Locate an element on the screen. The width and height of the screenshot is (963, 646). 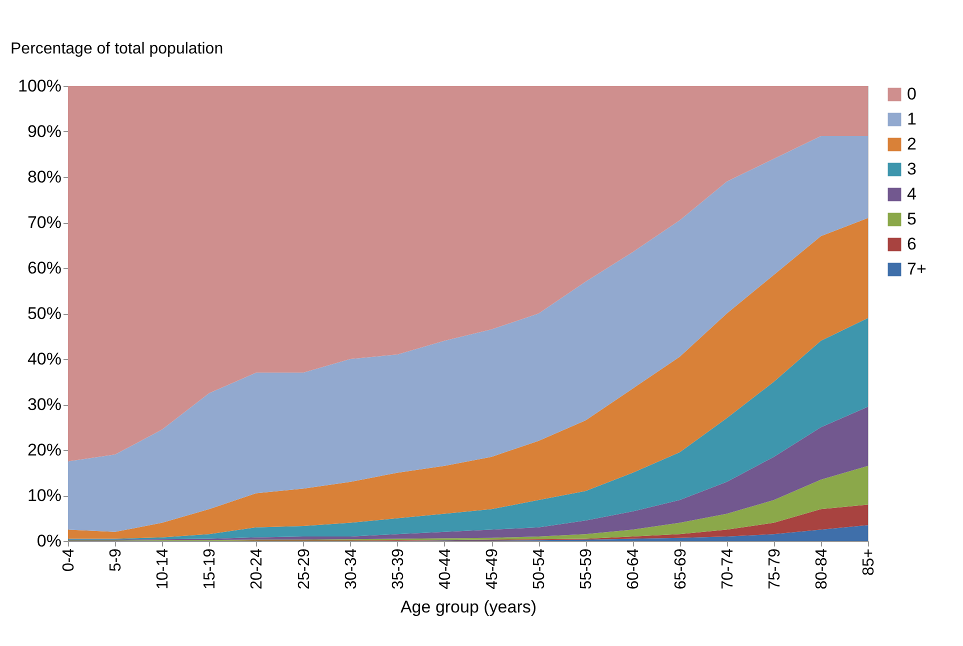
y-tick-label: 0% is located at coordinates (49, 541).